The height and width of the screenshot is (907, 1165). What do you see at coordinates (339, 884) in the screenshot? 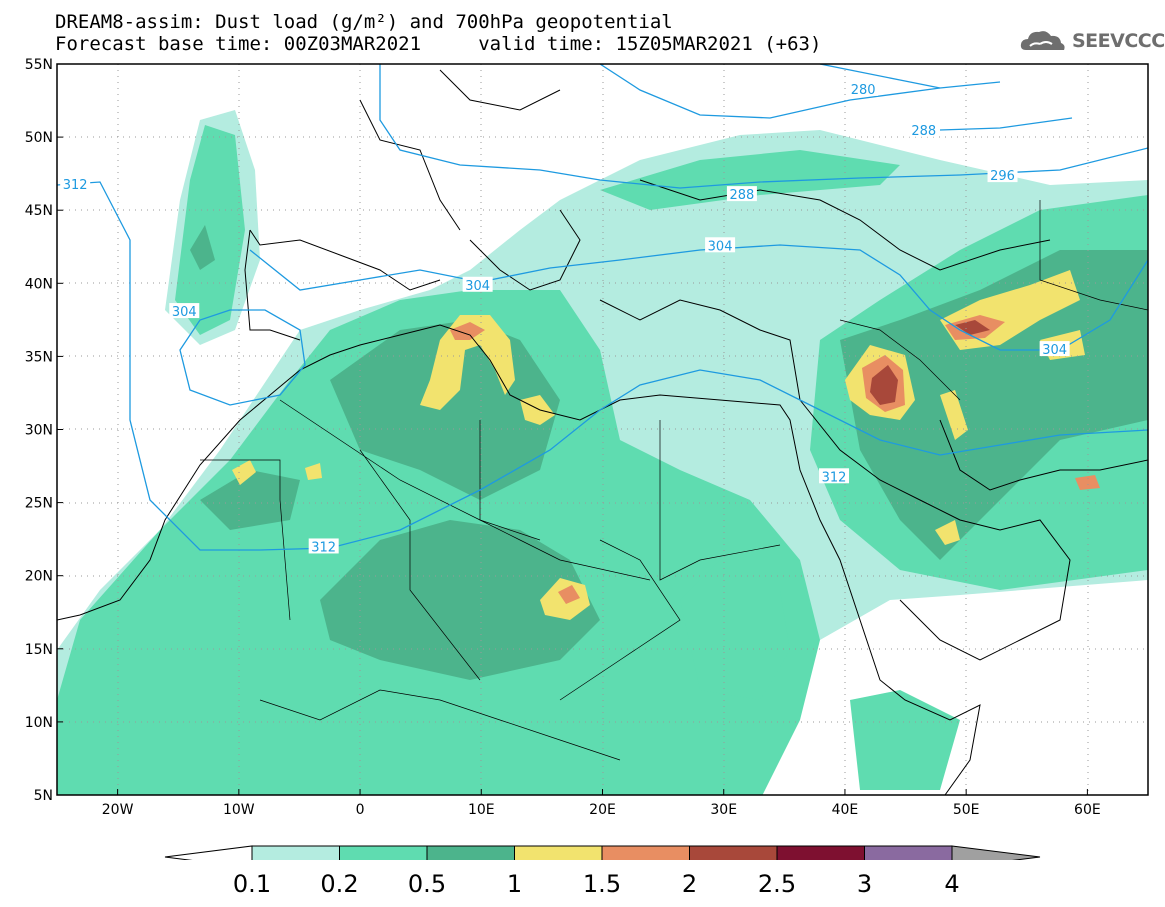
I see `colorbar-label: 0.2` at bounding box center [339, 884].